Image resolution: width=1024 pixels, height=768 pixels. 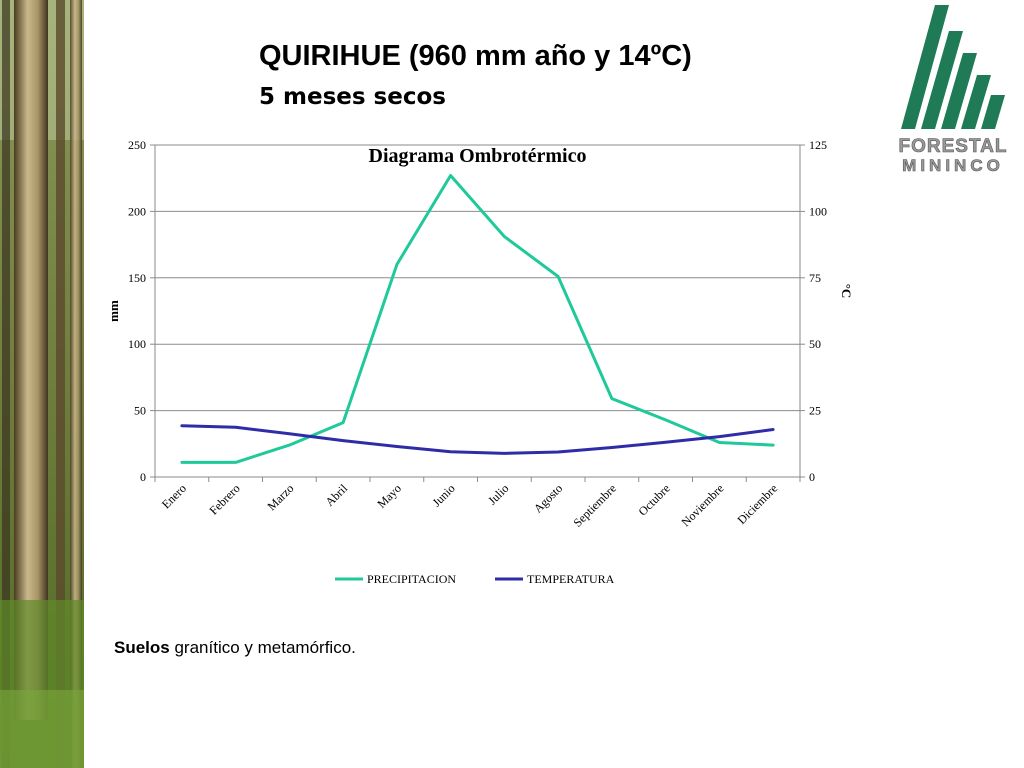 I want to click on slide-subtitle: 5 meses secos, so click(x=352, y=97).